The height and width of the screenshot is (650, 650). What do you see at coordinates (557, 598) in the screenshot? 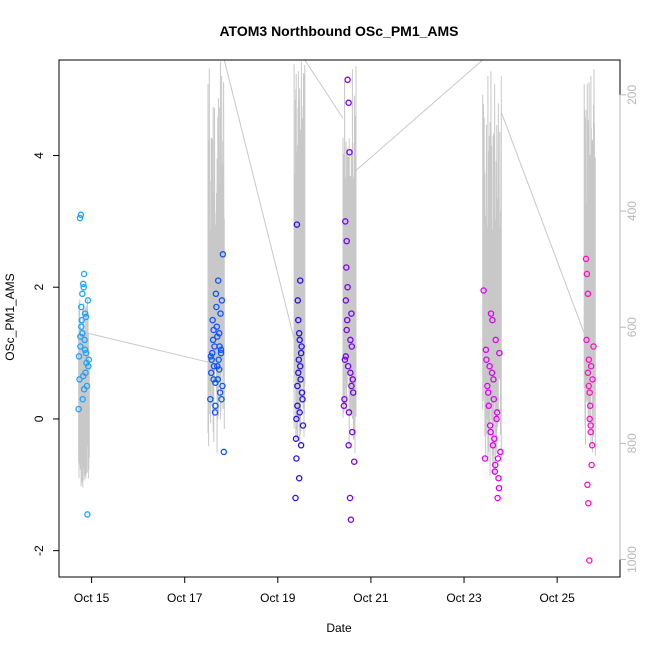
I see `x-tick-label: Oct 25` at bounding box center [557, 598].